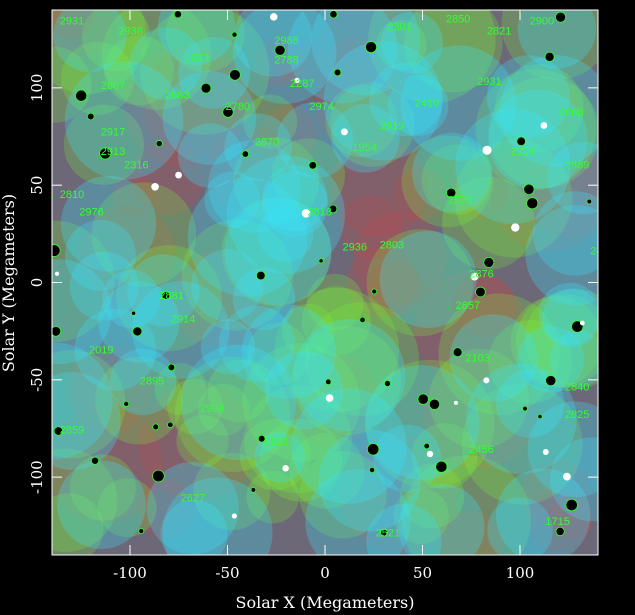 The image size is (635, 615). Describe the element at coordinates (522, 152) in the screenshot. I see `region-label: 2904` at that location.